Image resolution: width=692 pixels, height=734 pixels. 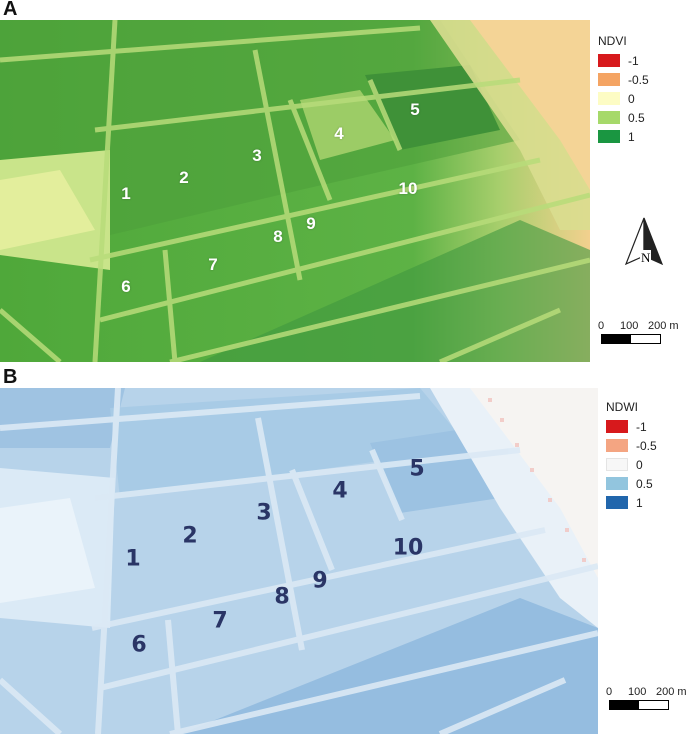 I want to click on scale-bar-b: 0 100 200 m, so click(x=649, y=698).